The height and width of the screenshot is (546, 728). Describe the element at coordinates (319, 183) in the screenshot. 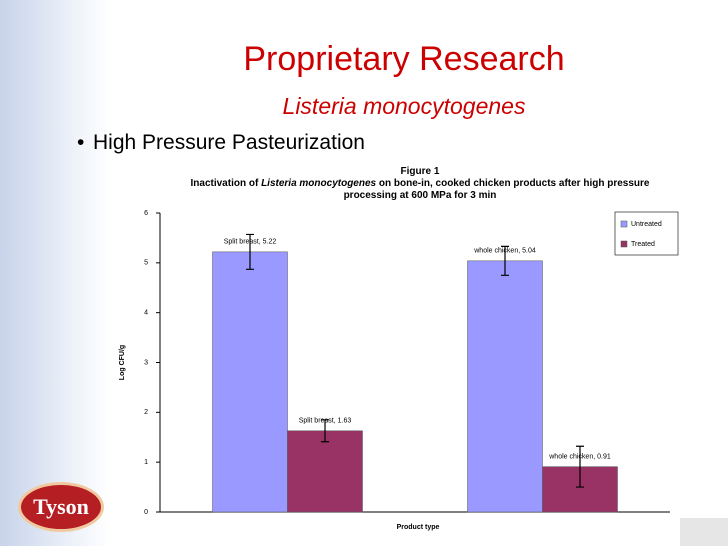

I see `subtitle-part: Listeria monocytogenes` at that location.